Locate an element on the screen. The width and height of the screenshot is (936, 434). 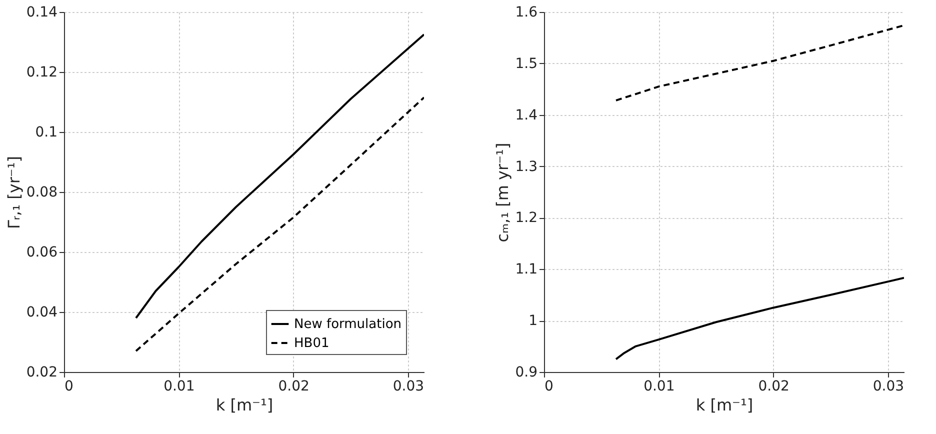
legend-label: HB01 is located at coordinates (312, 343).